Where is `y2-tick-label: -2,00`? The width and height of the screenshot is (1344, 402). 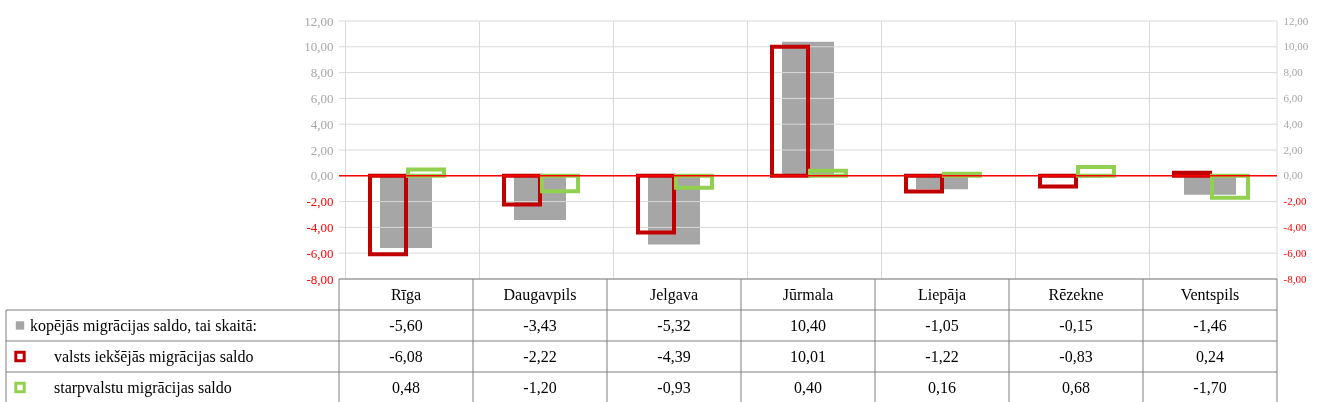 y2-tick-label: -2,00 is located at coordinates (1295, 201).